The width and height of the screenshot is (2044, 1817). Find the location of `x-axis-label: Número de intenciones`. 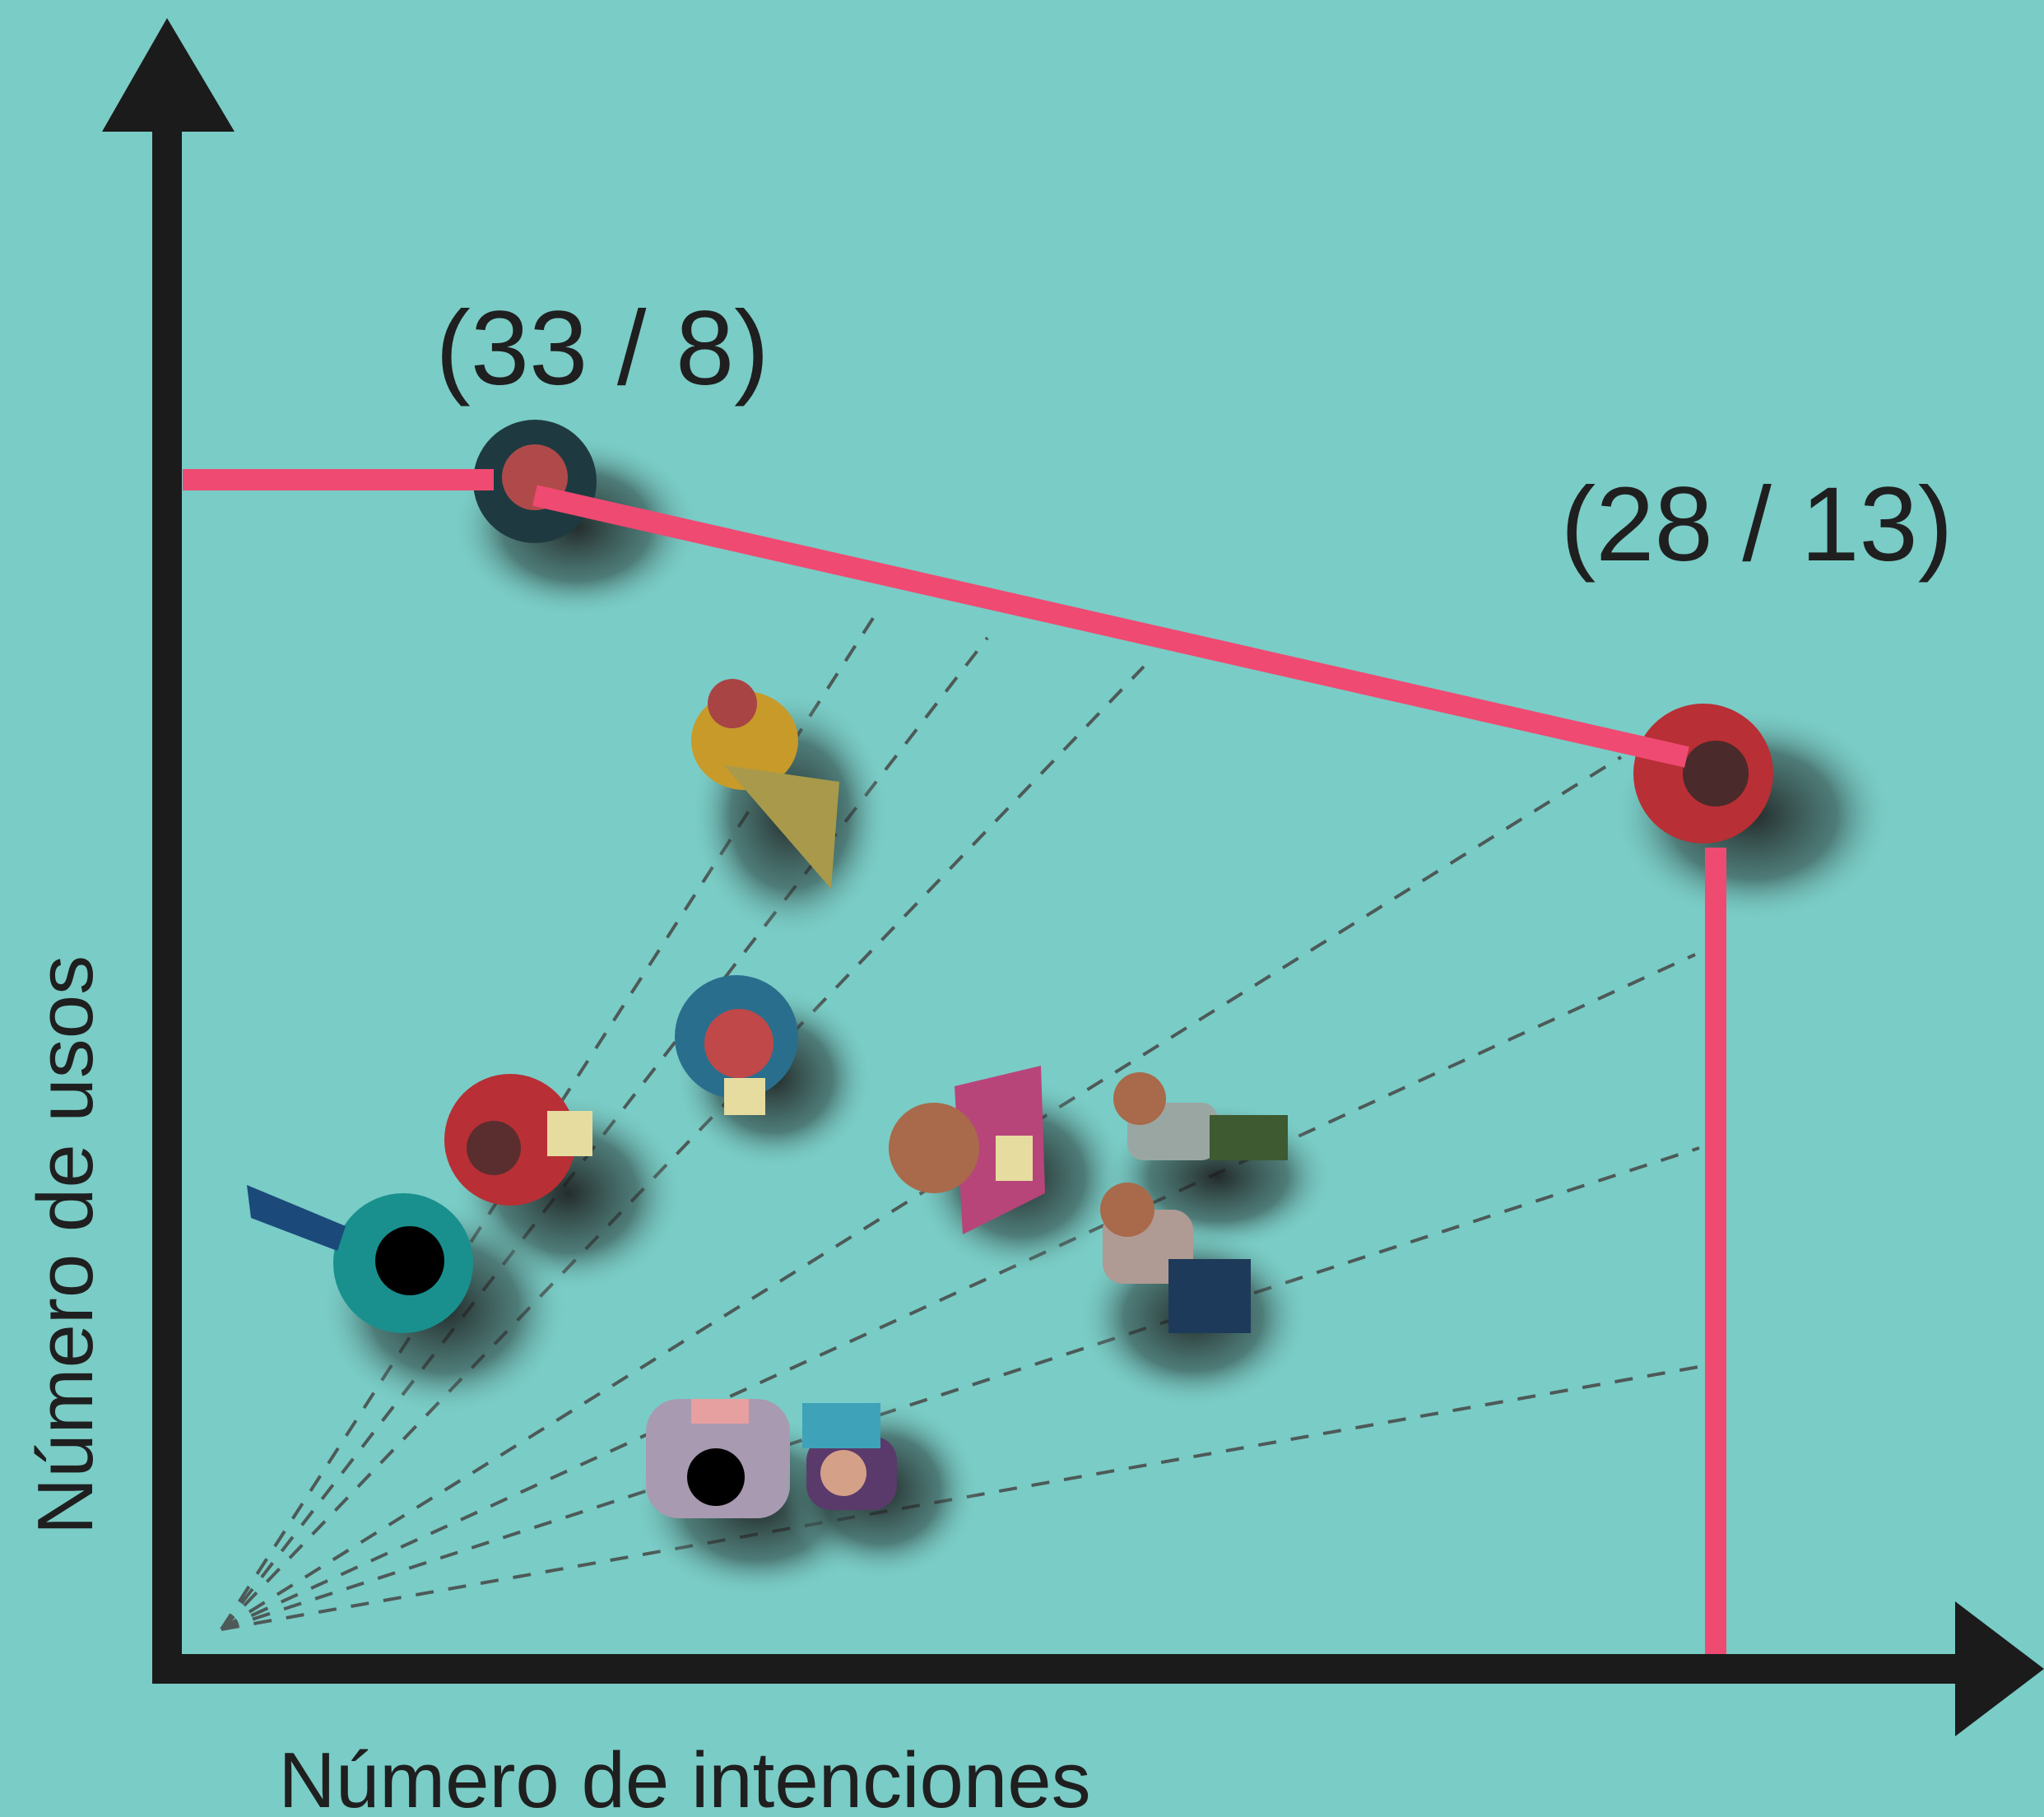

x-axis-label: Número de intenciones is located at coordinates (684, 1776).